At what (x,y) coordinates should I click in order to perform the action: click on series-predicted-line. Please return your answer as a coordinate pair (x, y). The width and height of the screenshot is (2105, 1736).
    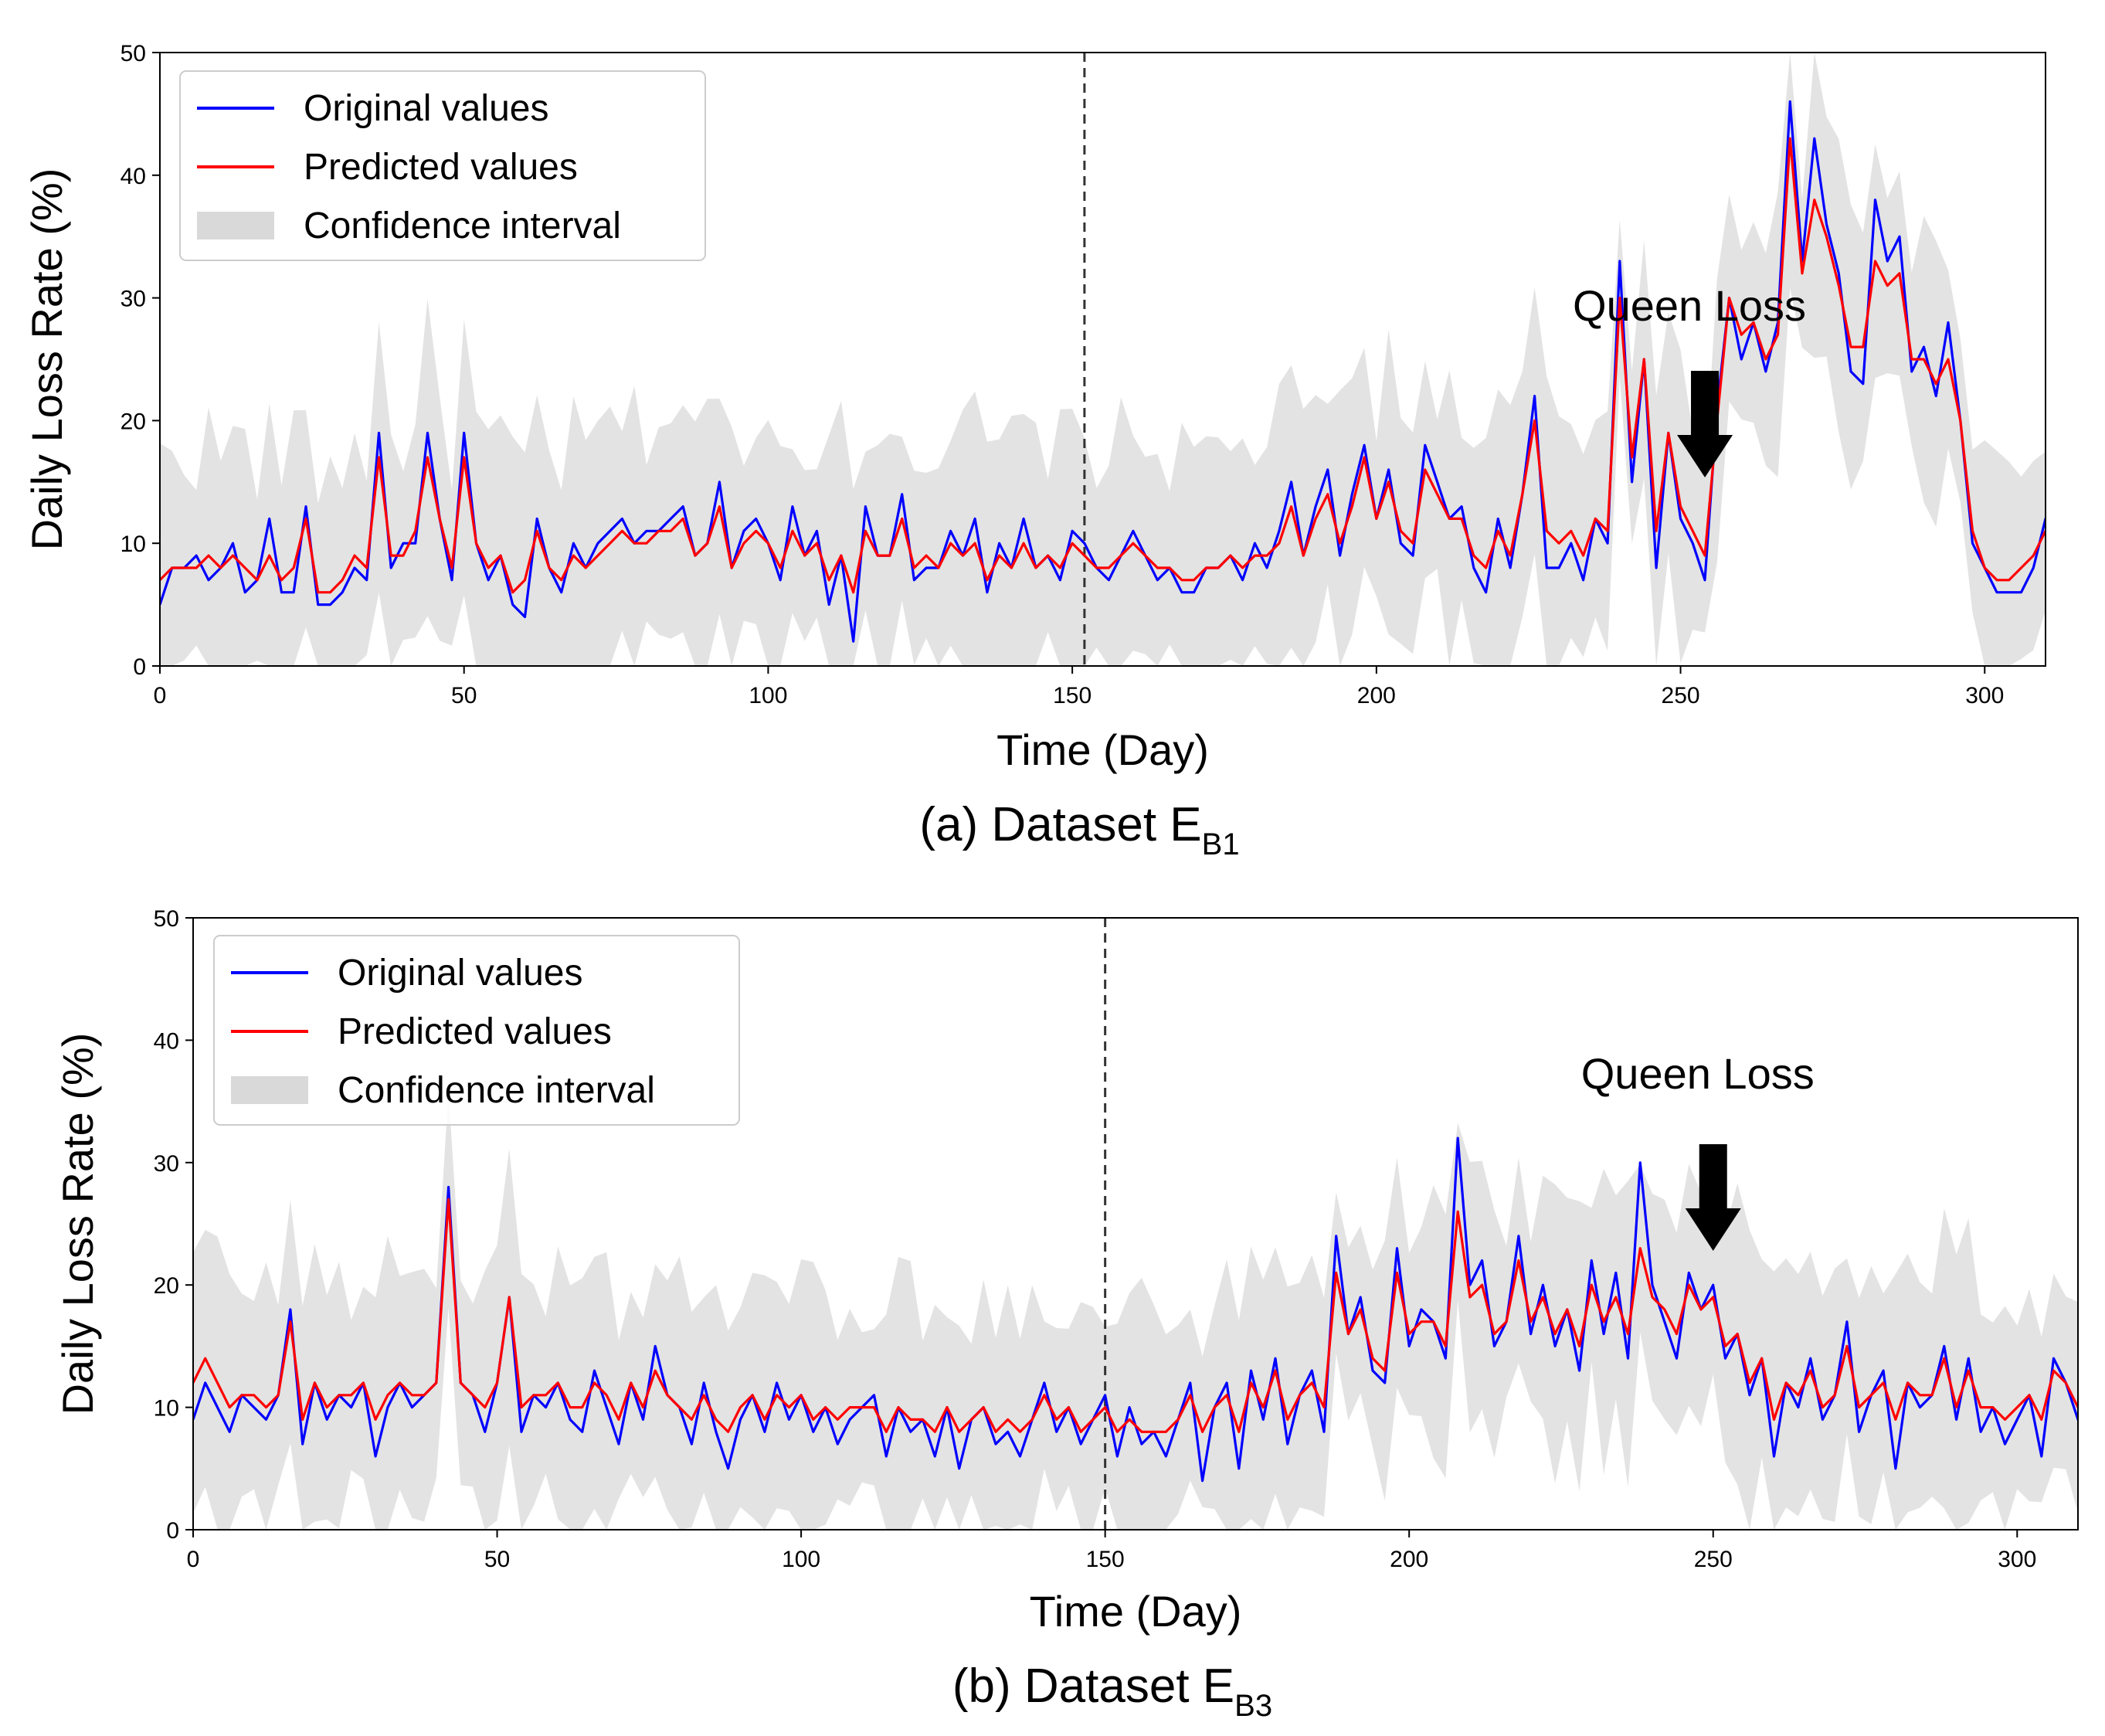
    Looking at the image, I should click on (1135, 1315).